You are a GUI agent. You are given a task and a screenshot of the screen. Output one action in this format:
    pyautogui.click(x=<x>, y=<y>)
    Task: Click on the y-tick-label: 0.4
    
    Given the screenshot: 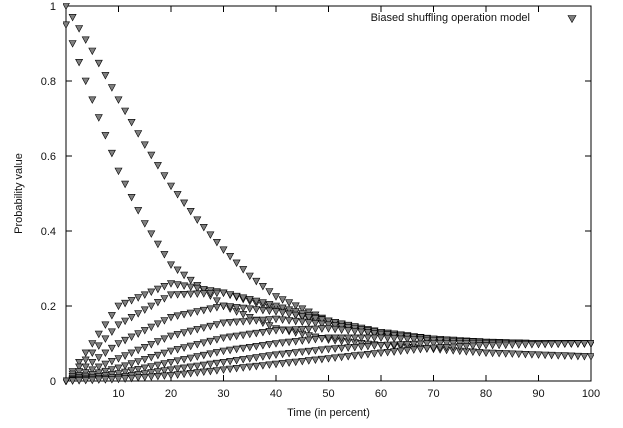 What is the action you would take?
    pyautogui.click(x=48, y=232)
    